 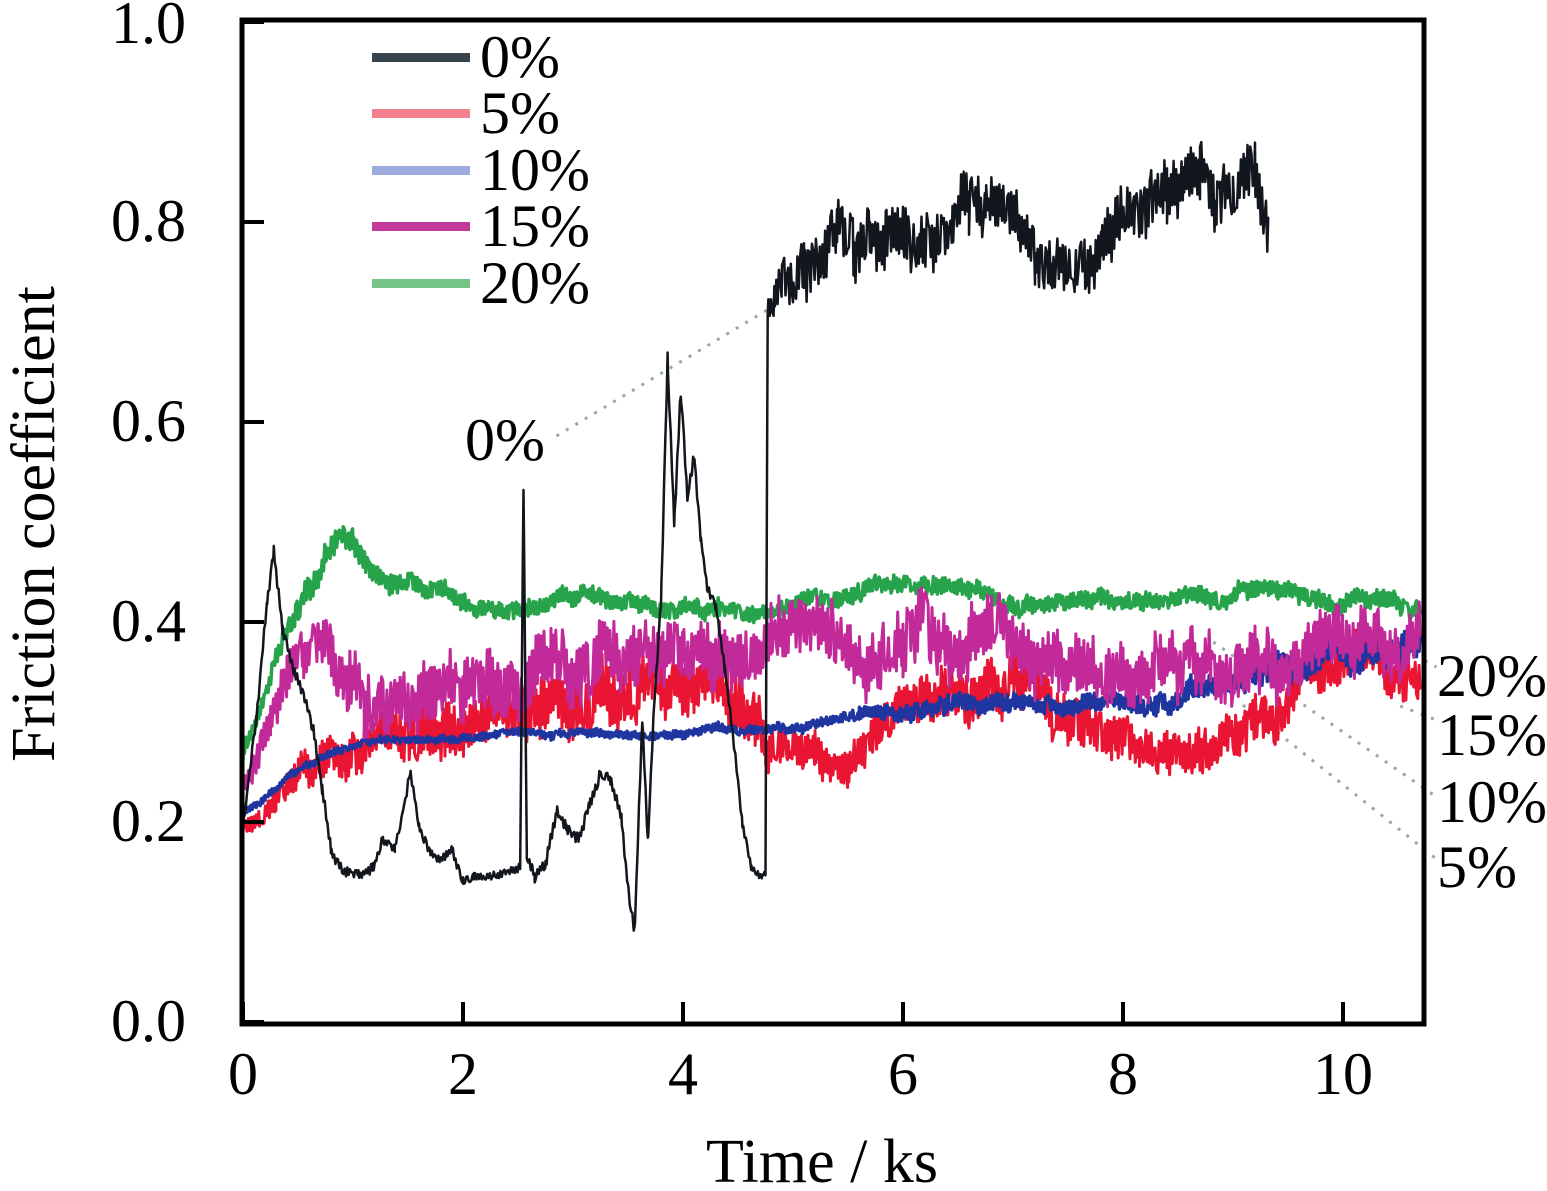 I want to click on legend-swatch-0pct, so click(x=421, y=57).